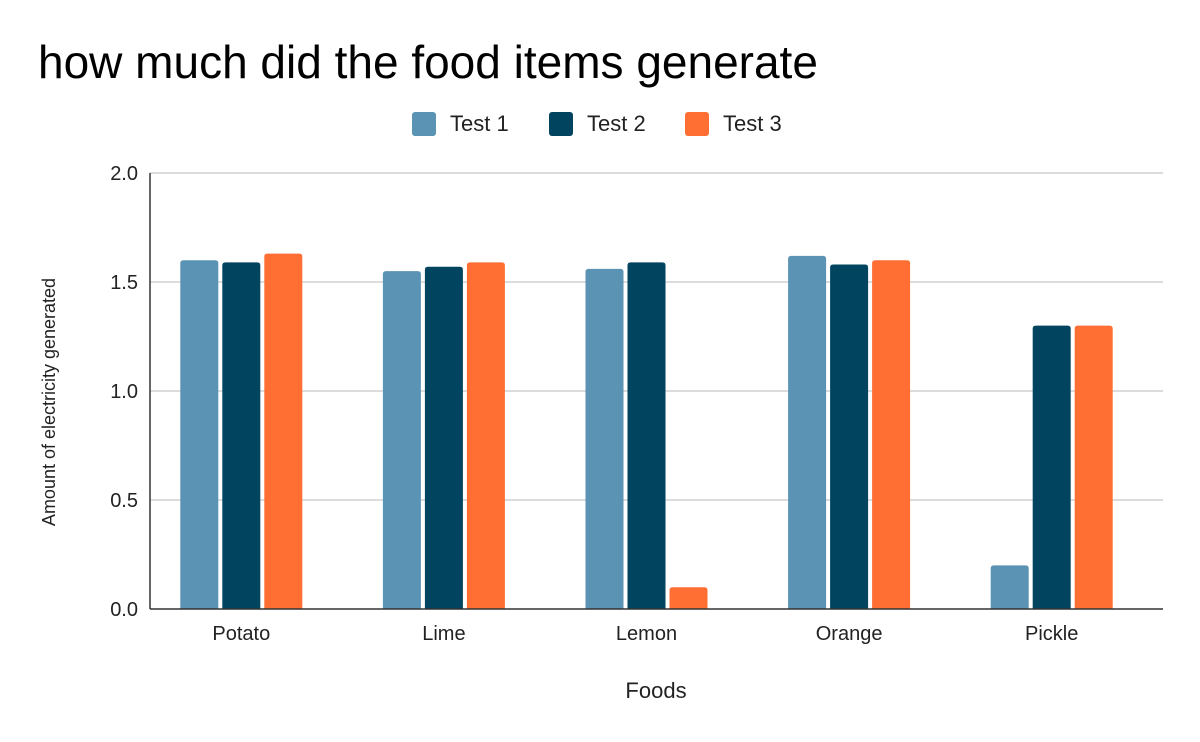  Describe the element at coordinates (443, 437) in the screenshot. I see `bar-test-2-lime` at that location.